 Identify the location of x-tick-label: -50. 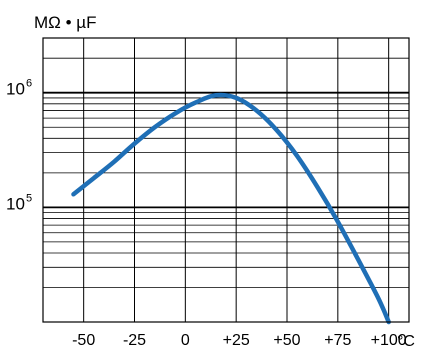
(83, 340).